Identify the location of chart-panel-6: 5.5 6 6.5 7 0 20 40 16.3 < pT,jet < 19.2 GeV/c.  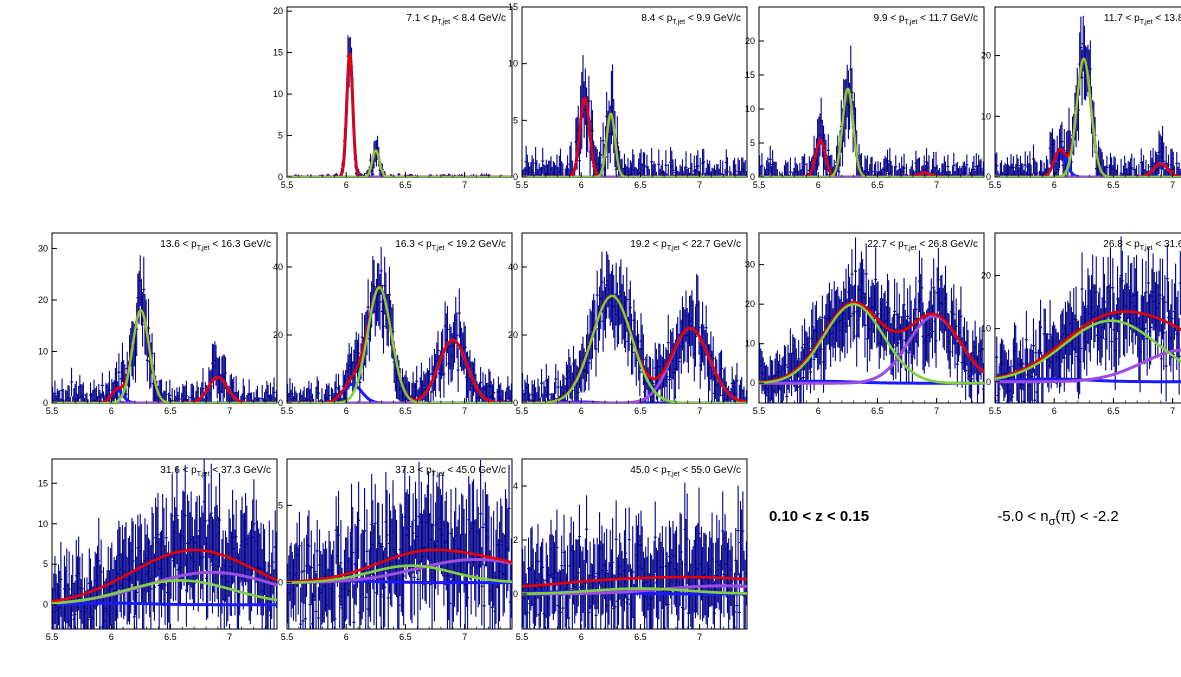
(393, 324).